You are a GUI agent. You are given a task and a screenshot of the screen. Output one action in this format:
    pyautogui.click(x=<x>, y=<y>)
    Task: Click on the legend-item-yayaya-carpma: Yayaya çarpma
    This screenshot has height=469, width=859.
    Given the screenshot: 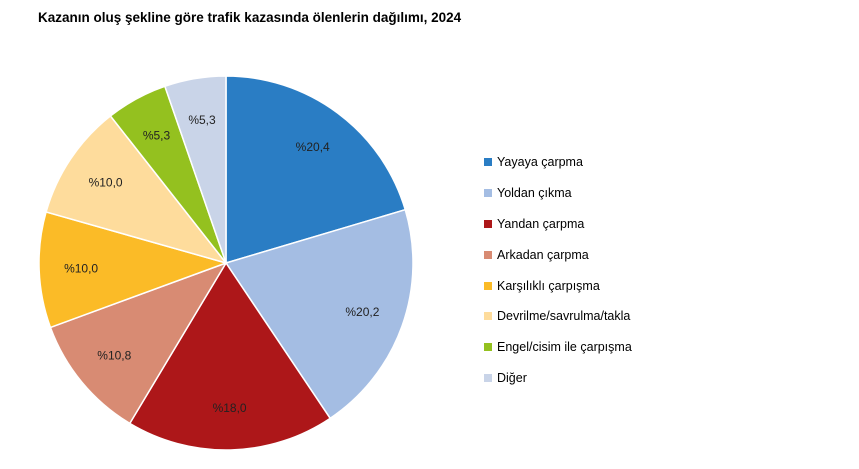 What is the action you would take?
    pyautogui.click(x=558, y=162)
    